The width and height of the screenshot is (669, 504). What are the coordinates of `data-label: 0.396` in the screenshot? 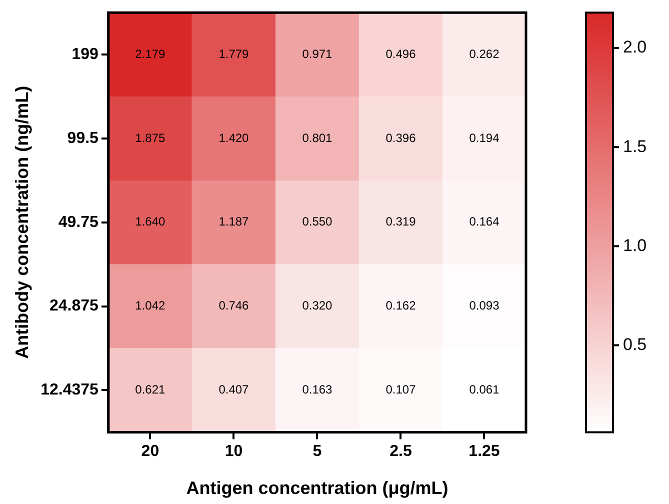 It's located at (401, 137).